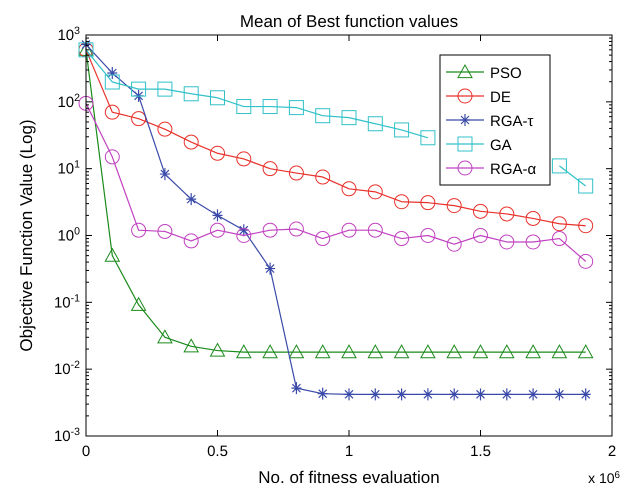 The height and width of the screenshot is (497, 633). I want to click on y-tick-label: 10$^{3}$, so click(68, 34).